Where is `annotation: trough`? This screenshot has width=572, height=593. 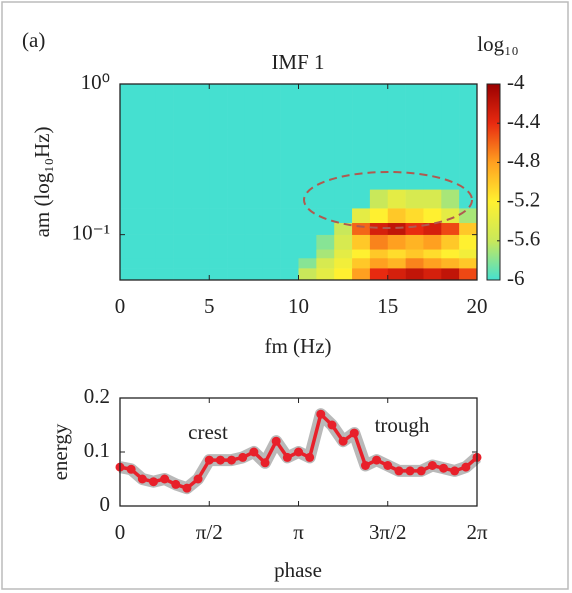
annotation: trough is located at coordinates (402, 425).